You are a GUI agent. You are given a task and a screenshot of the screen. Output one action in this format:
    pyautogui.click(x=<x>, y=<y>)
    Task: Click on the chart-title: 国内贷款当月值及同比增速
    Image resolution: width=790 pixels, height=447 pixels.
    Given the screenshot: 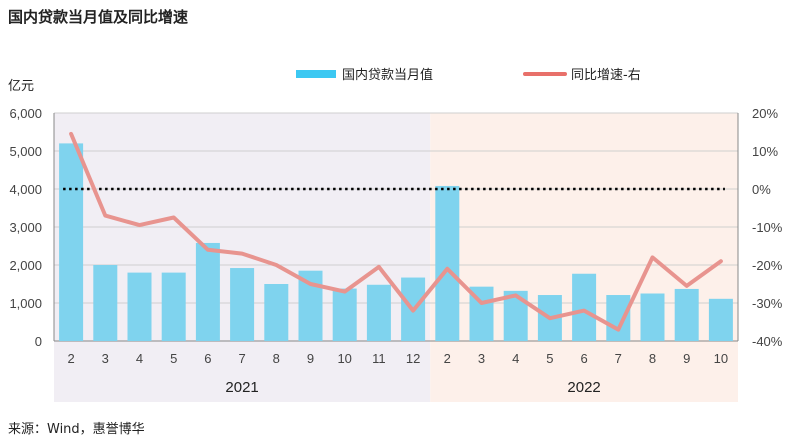 What is the action you would take?
    pyautogui.click(x=98, y=17)
    